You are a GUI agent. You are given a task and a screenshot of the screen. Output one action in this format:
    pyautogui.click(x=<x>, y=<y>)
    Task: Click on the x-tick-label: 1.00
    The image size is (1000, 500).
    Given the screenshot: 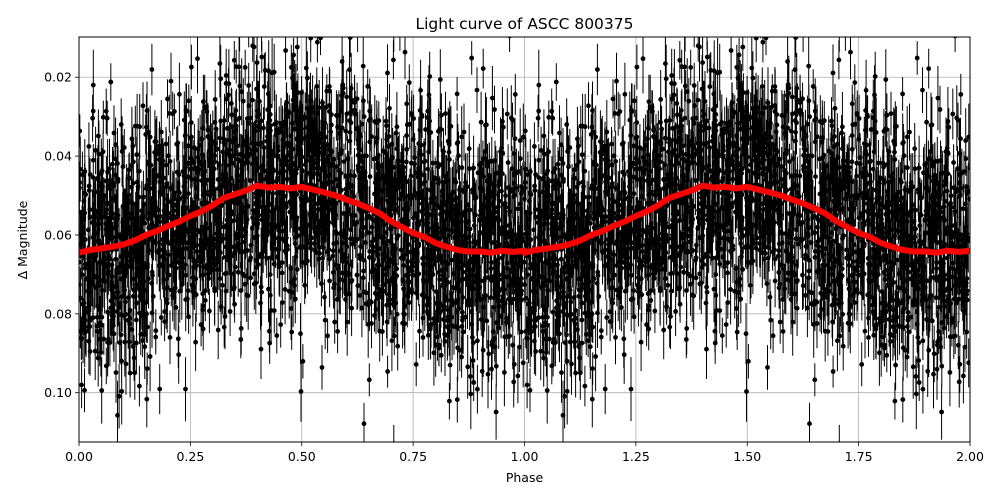 What is the action you would take?
    pyautogui.click(x=525, y=456)
    